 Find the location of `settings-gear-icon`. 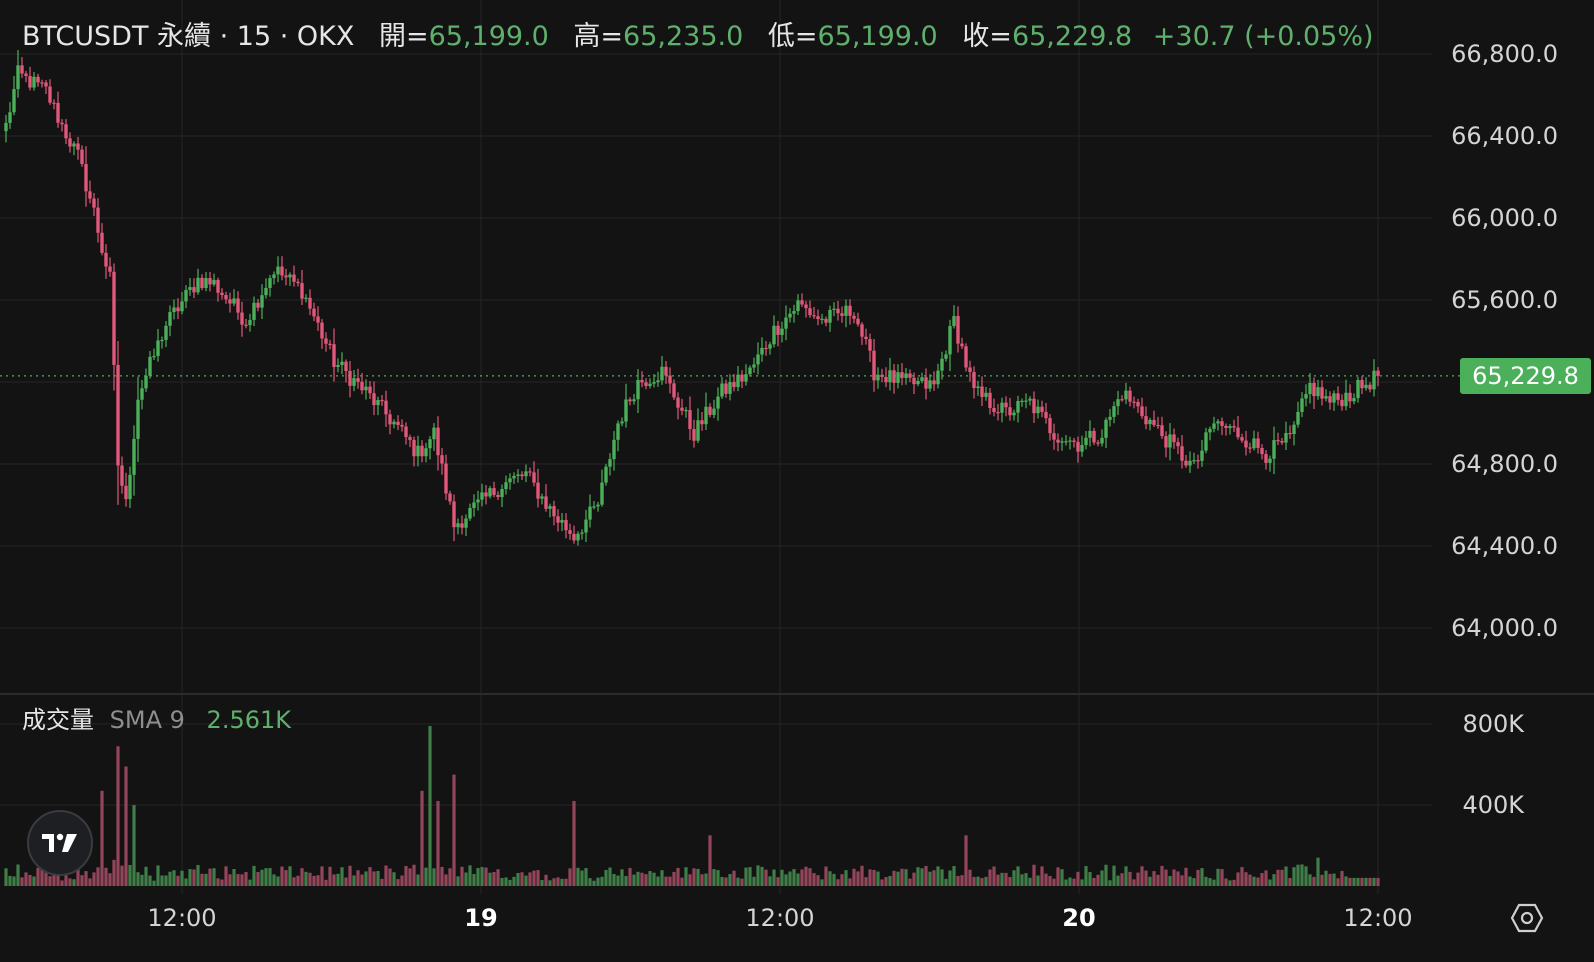

settings-gear-icon is located at coordinates (1527, 918).